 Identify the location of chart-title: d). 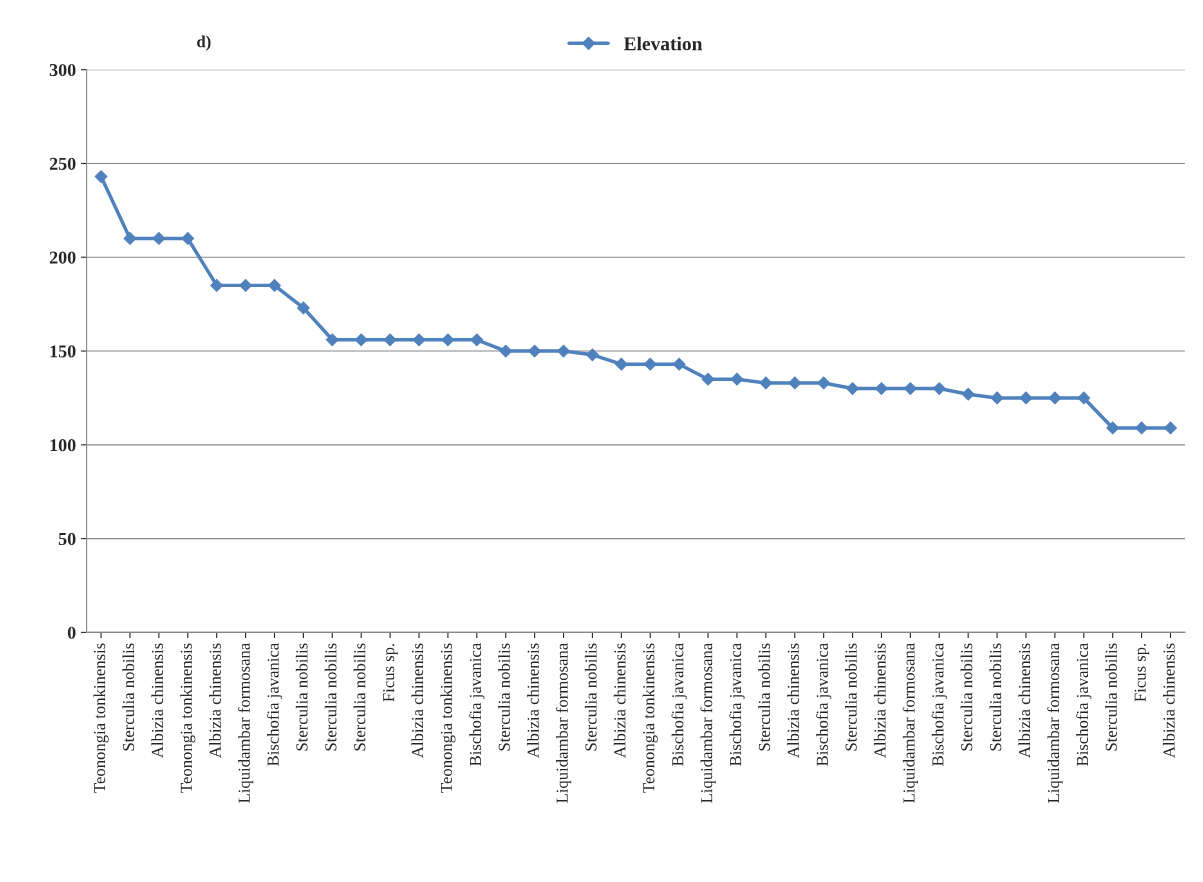
(204, 43).